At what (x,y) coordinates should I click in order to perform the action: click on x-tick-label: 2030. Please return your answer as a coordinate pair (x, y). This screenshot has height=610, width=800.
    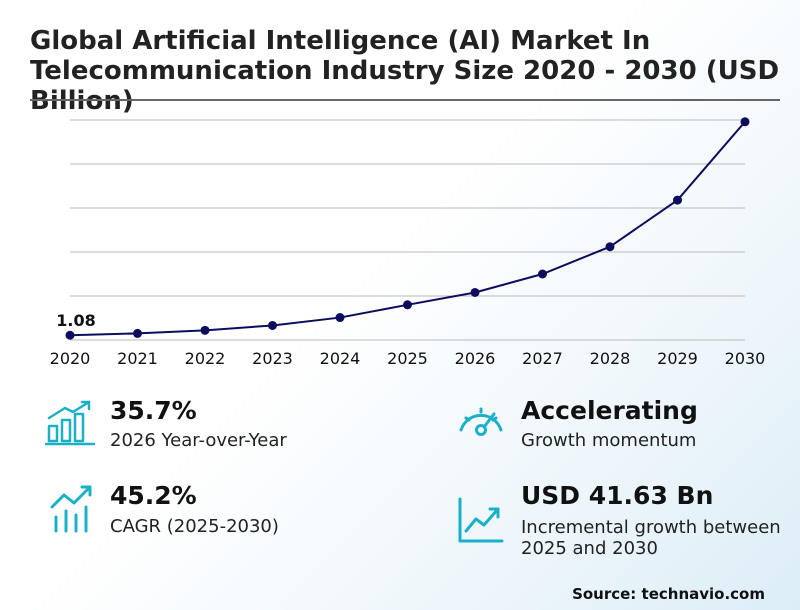
    Looking at the image, I should click on (745, 358).